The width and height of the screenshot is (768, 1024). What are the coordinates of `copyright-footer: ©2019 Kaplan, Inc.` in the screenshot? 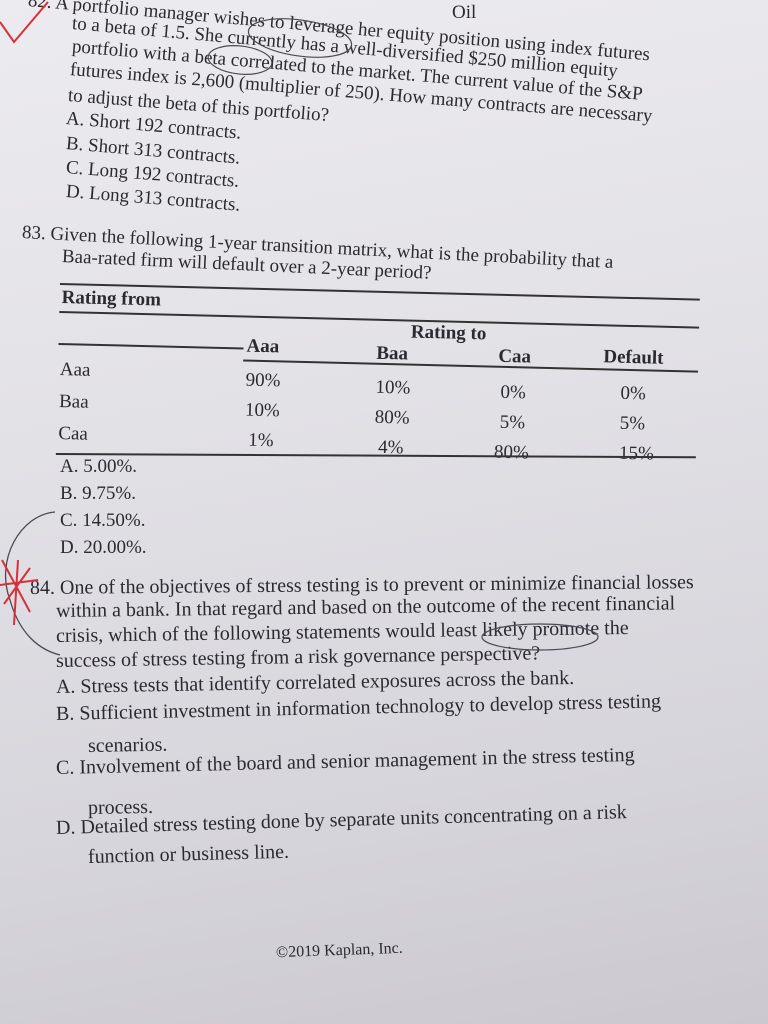 It's located at (339, 950).